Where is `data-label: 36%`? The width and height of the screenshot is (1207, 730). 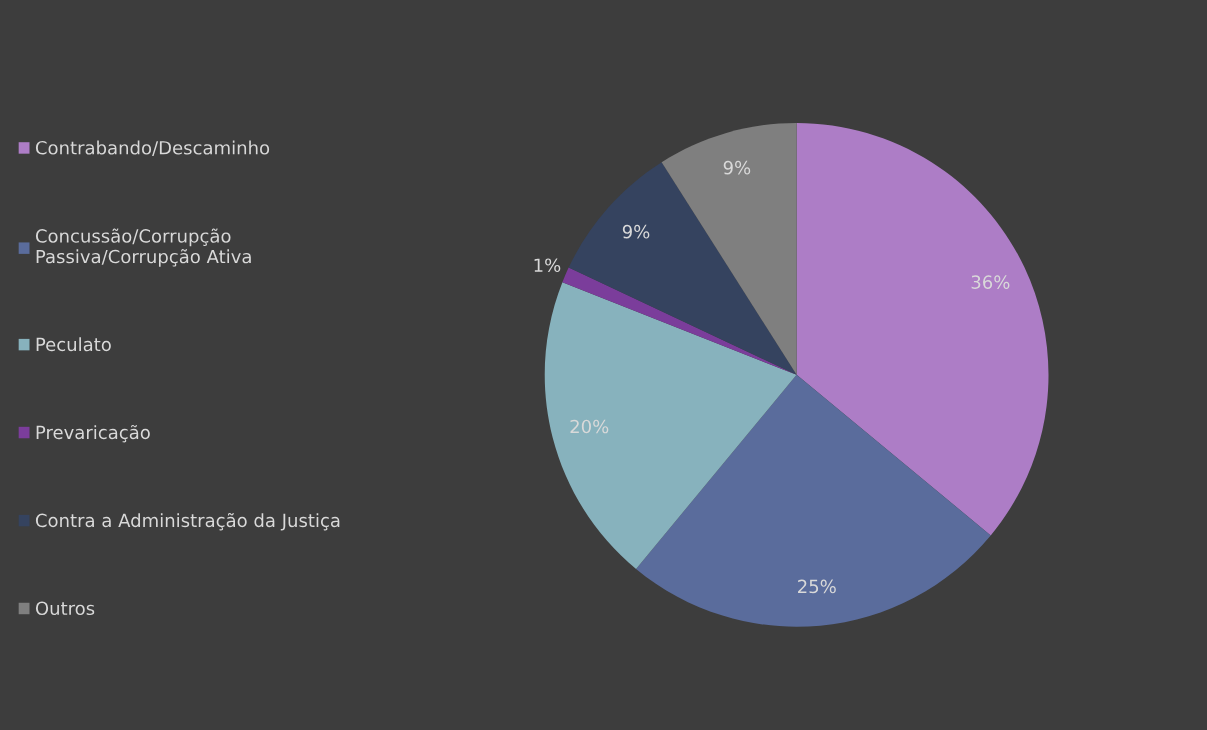 data-label: 36% is located at coordinates (990, 282).